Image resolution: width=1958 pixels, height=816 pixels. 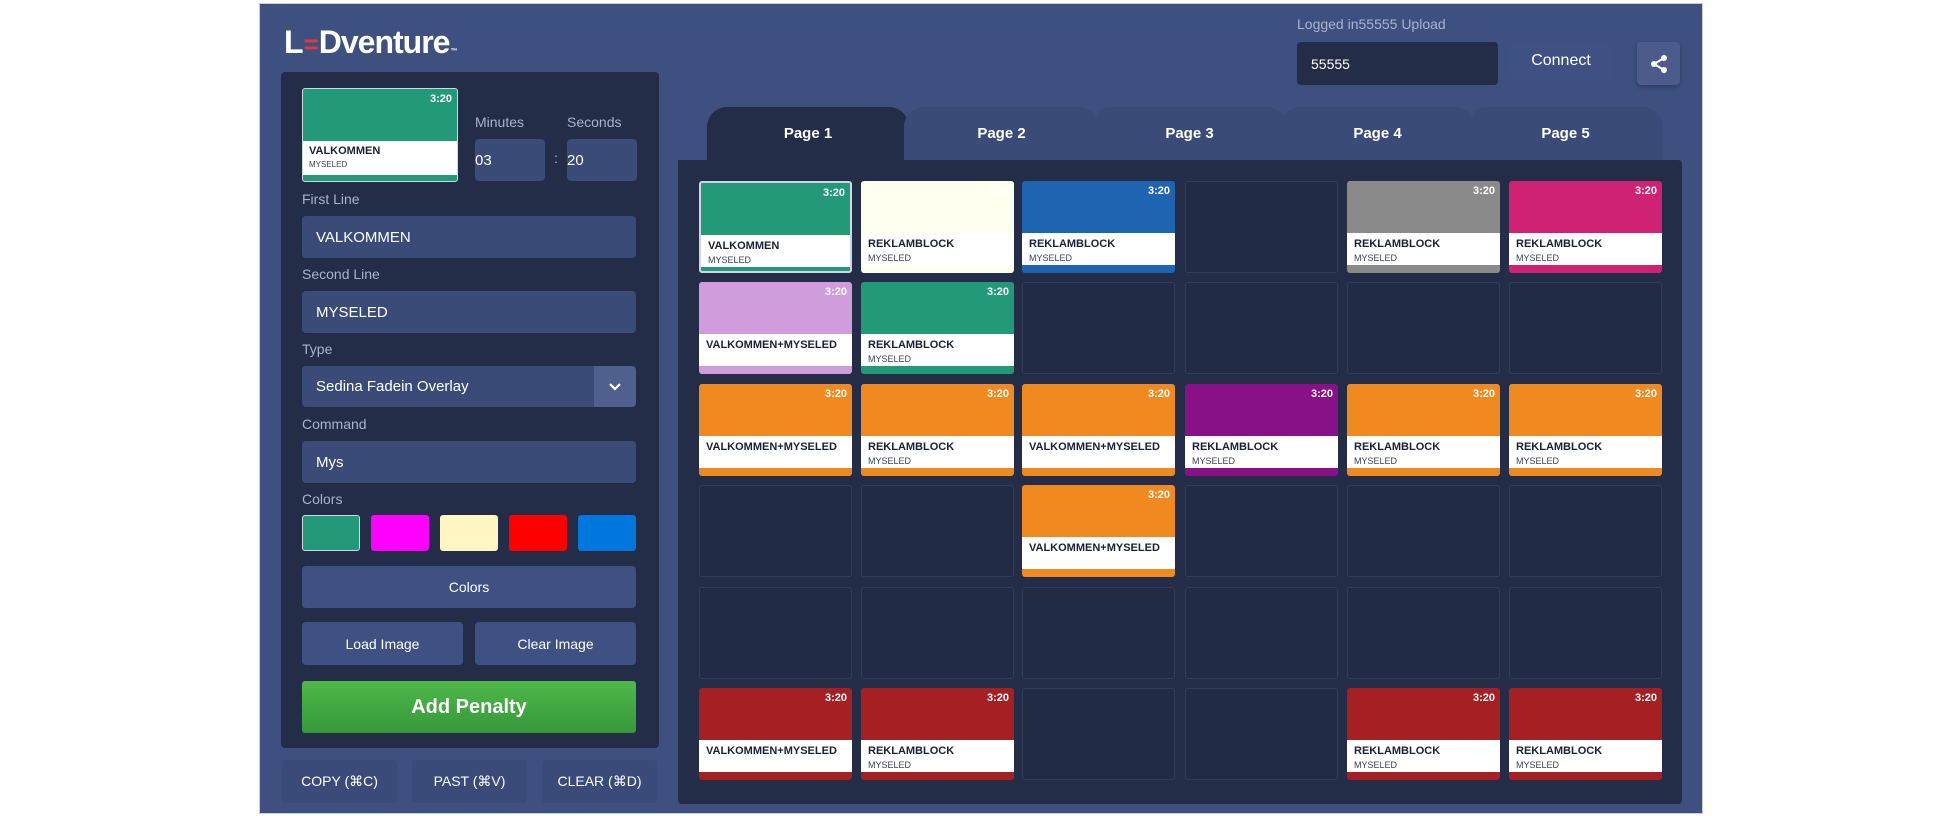 What do you see at coordinates (469, 707) in the screenshot?
I see `add-penalty-button: Add Penalty` at bounding box center [469, 707].